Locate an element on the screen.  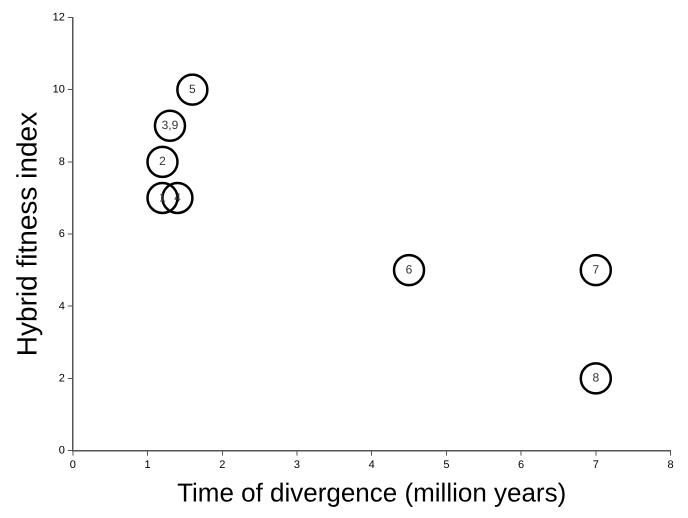
annotation: 8 is located at coordinates (596, 377).